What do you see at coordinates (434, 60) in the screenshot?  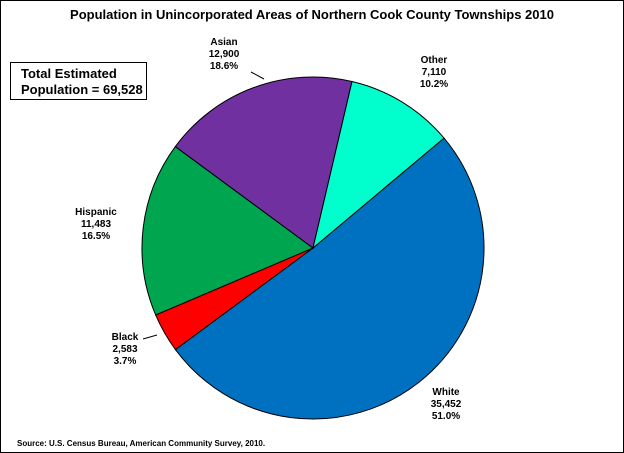 I see `data-label-other-name: Other` at bounding box center [434, 60].